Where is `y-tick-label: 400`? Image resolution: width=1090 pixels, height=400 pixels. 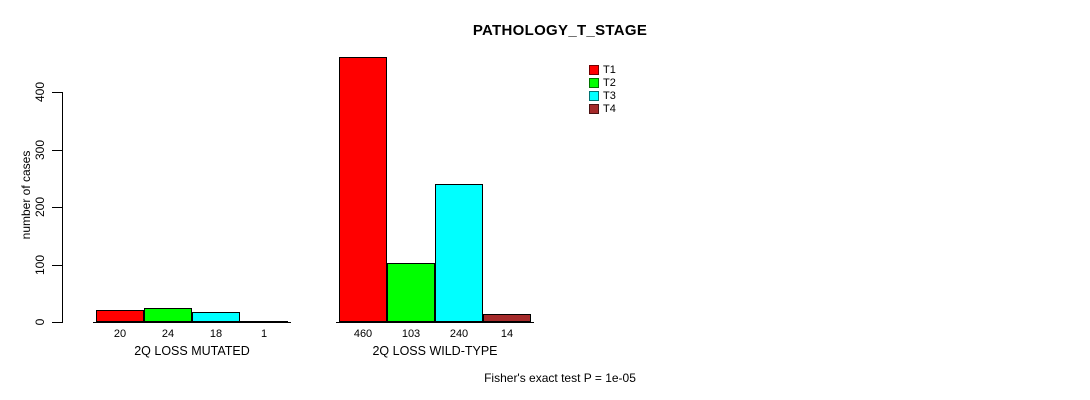 y-tick-label: 400 is located at coordinates (40, 92).